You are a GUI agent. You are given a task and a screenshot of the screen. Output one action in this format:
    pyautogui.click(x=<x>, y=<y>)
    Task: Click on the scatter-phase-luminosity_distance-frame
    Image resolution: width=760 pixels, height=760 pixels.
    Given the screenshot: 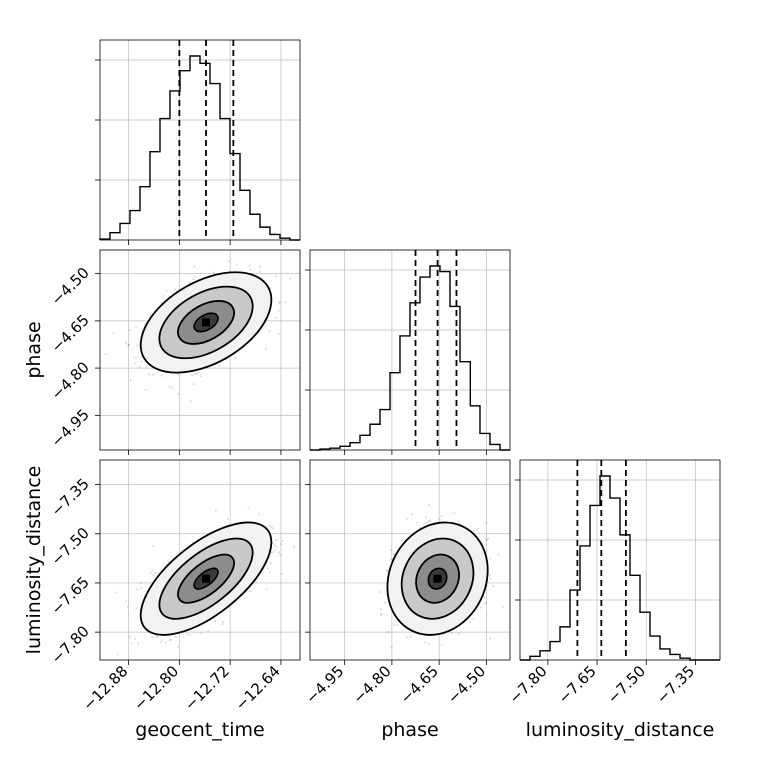 What is the action you would take?
    pyautogui.click(x=410, y=560)
    